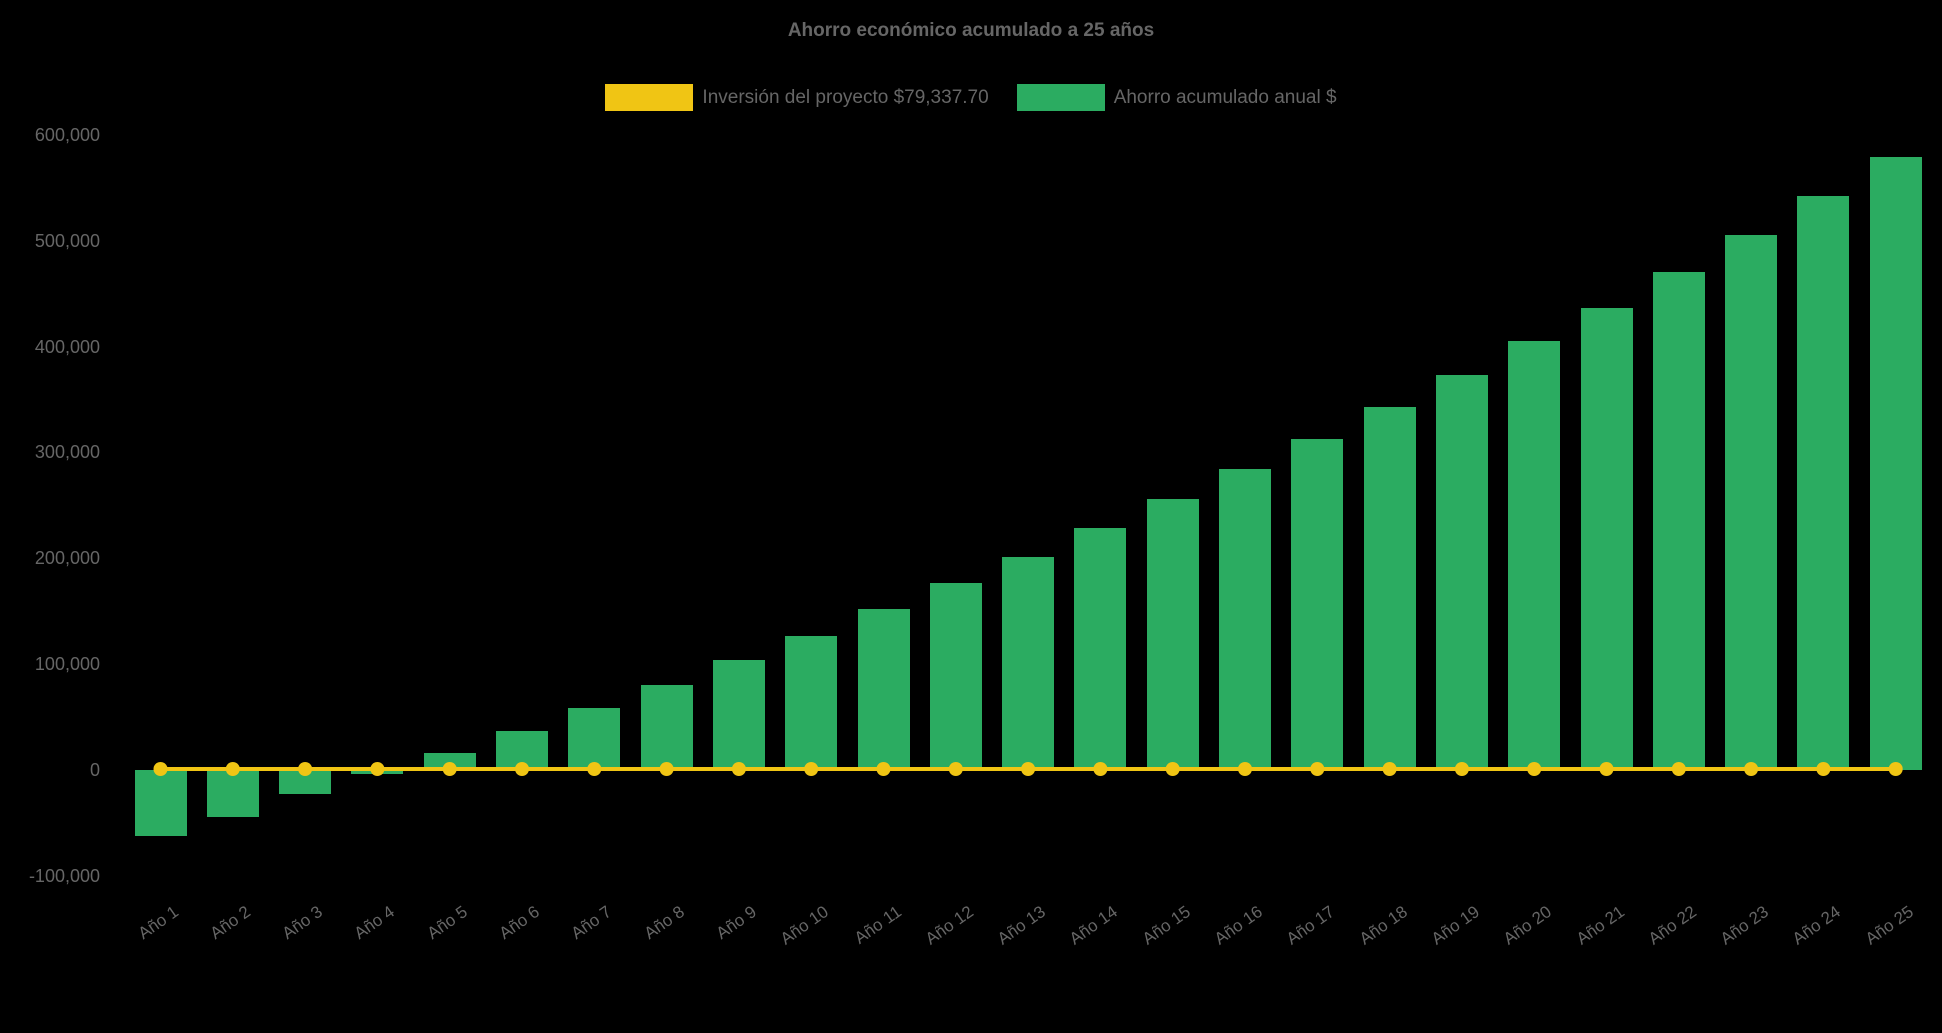 The width and height of the screenshot is (1942, 1033). I want to click on legend-label-ahorro: Ahorro acumulado anual $, so click(1225, 97).